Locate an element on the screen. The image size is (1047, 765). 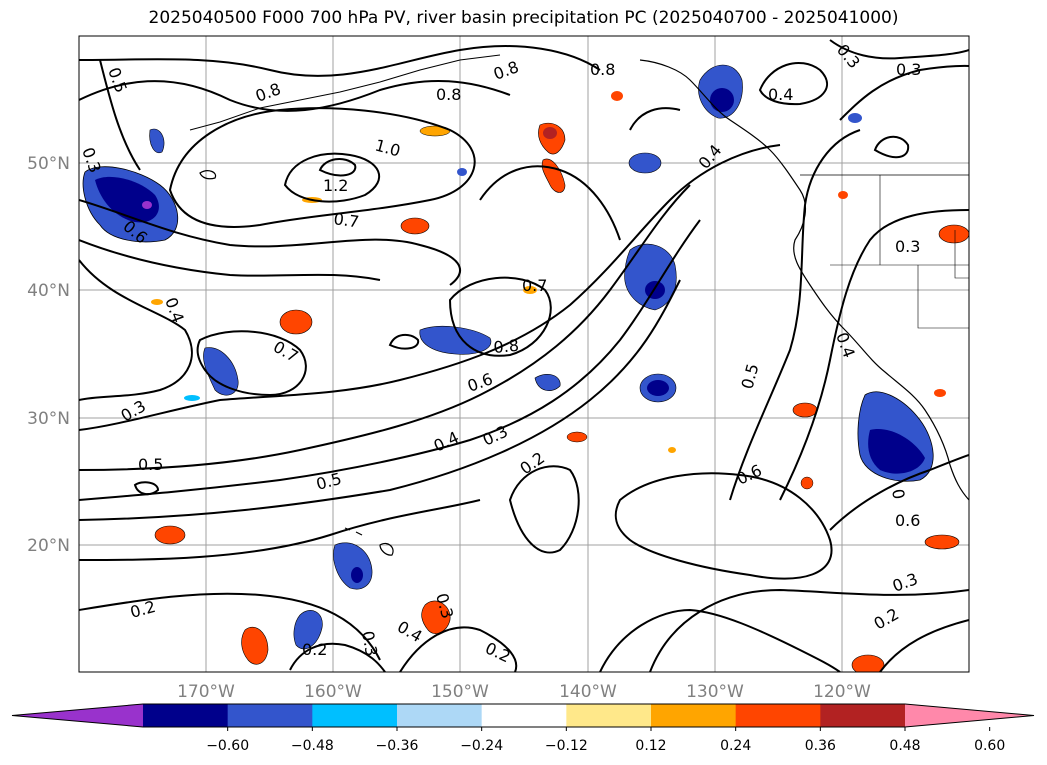
colorbar-extend-high is located at coordinates (969, 715).